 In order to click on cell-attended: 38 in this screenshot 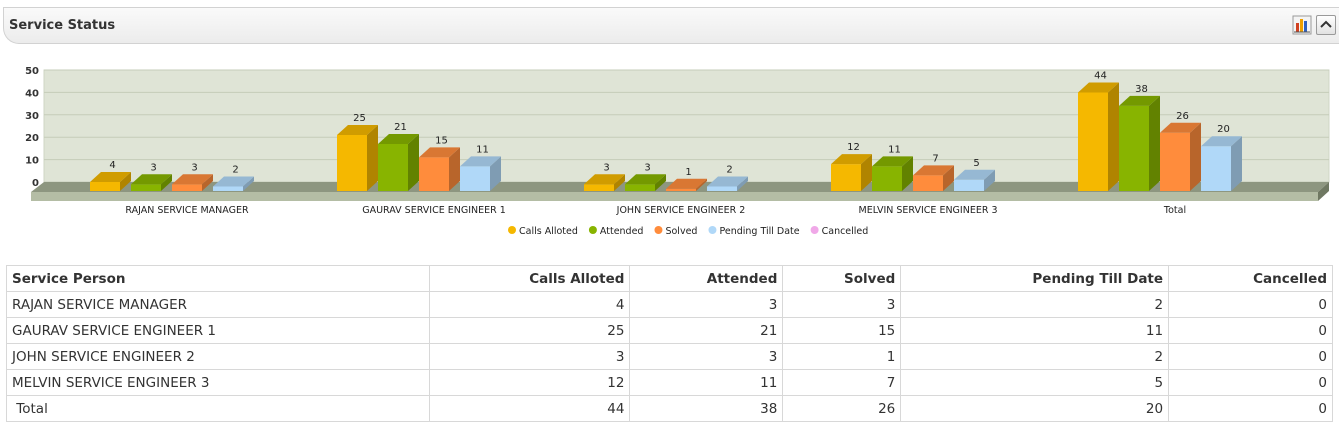, I will do `click(706, 408)`.